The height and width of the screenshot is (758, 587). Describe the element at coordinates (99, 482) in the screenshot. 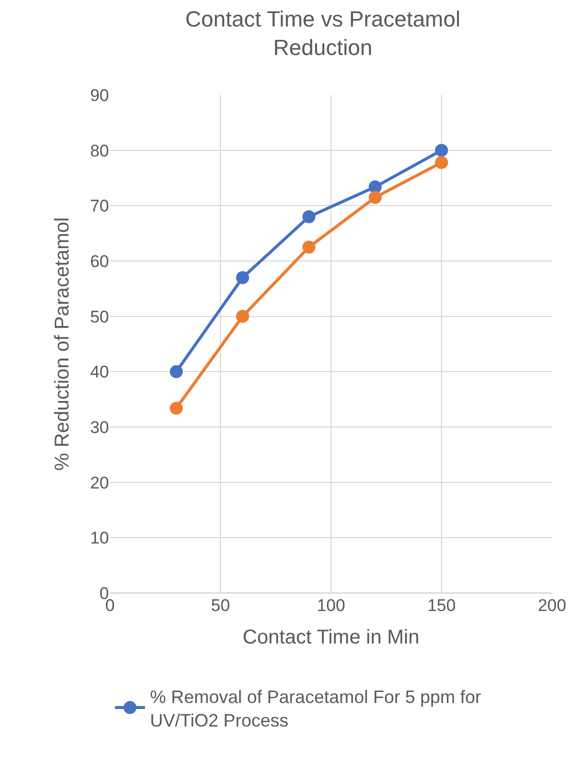

I see `y-tick-label: 20` at that location.